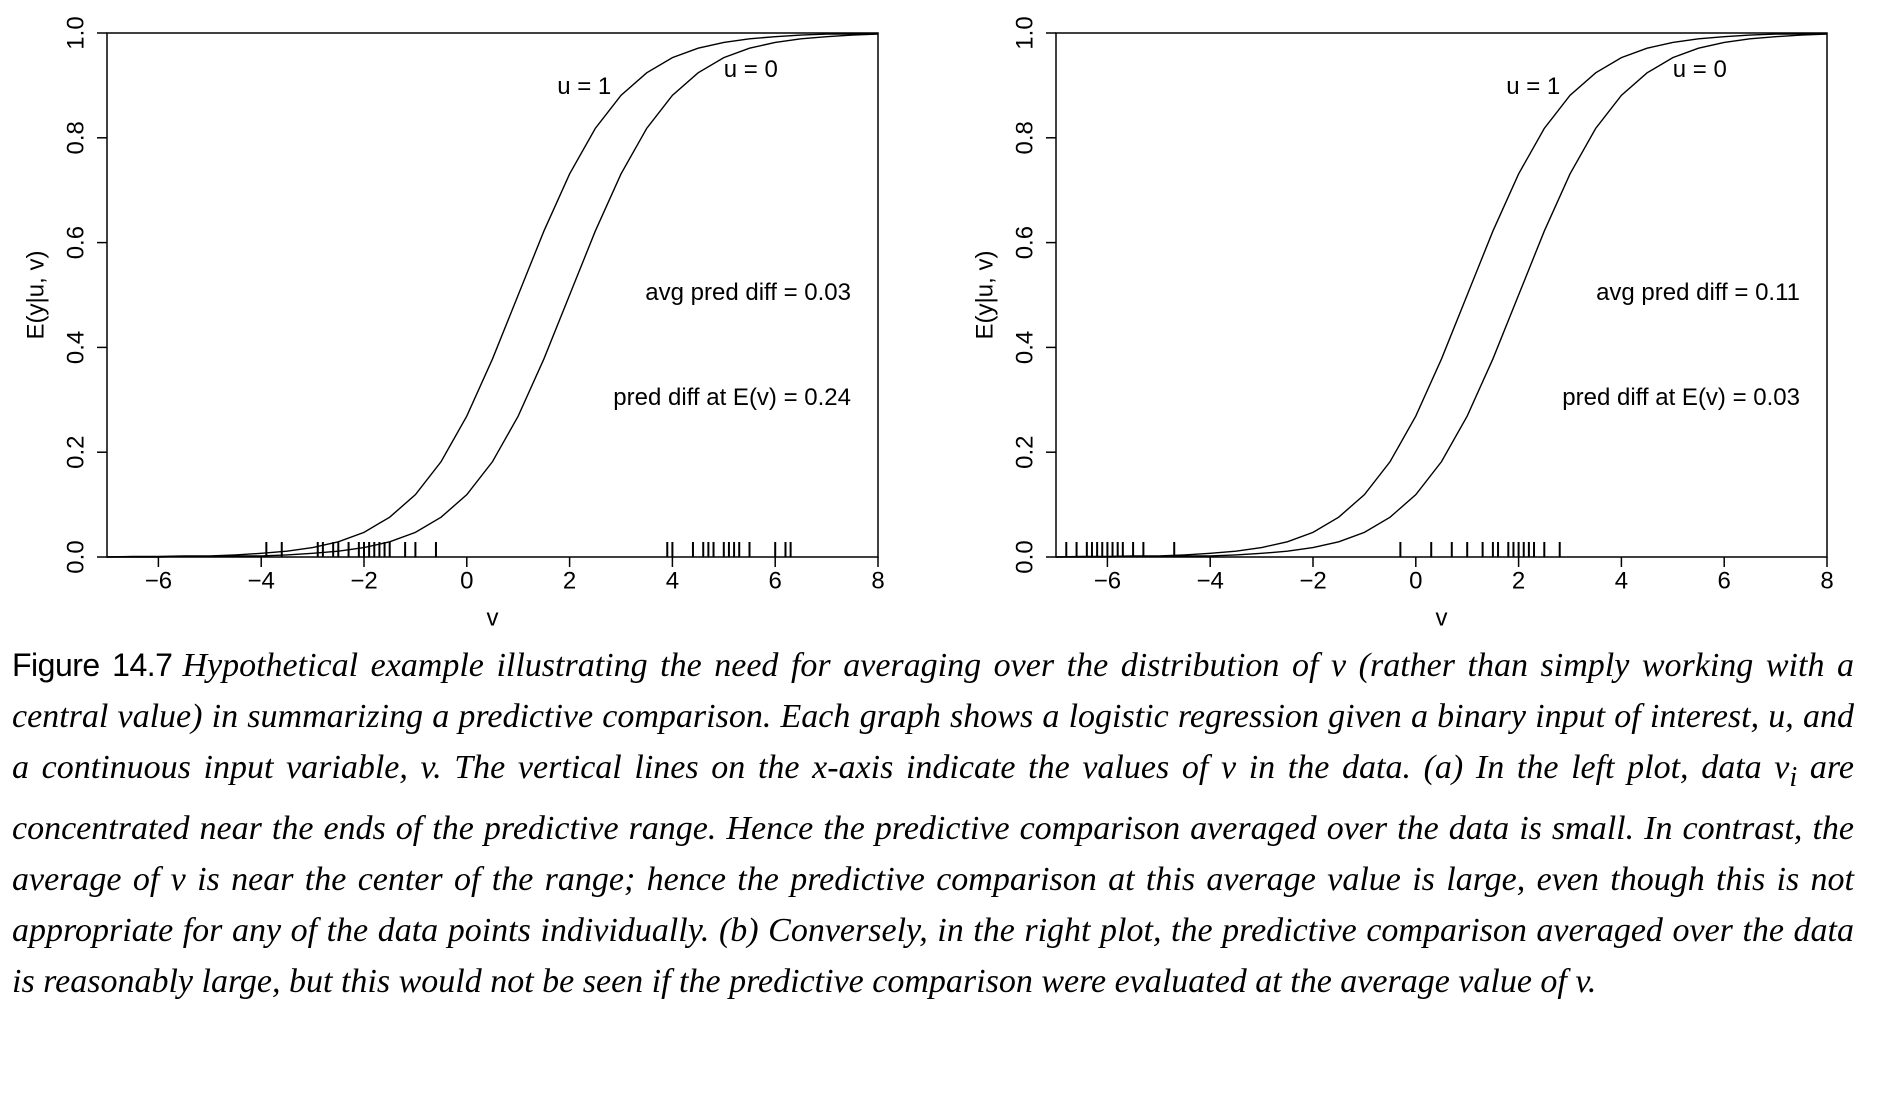 The width and height of the screenshot is (1878, 1108). I want to click on caption-subscript: i, so click(1793, 777).